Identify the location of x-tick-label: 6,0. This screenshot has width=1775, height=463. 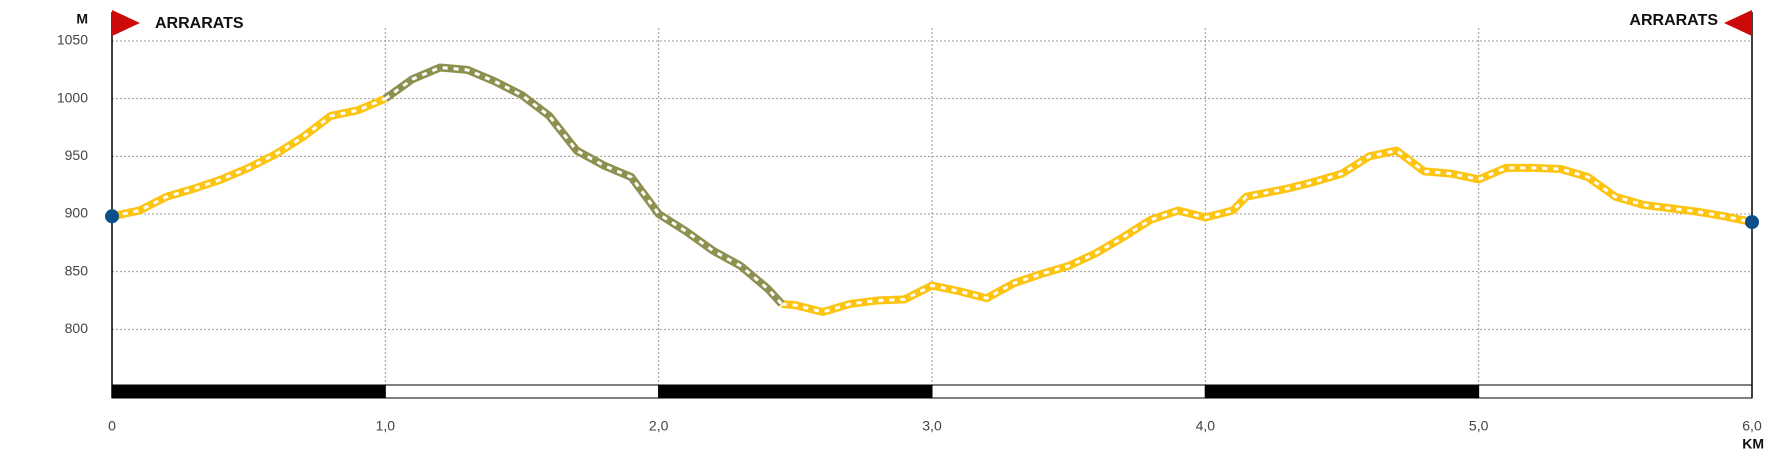
(1752, 426).